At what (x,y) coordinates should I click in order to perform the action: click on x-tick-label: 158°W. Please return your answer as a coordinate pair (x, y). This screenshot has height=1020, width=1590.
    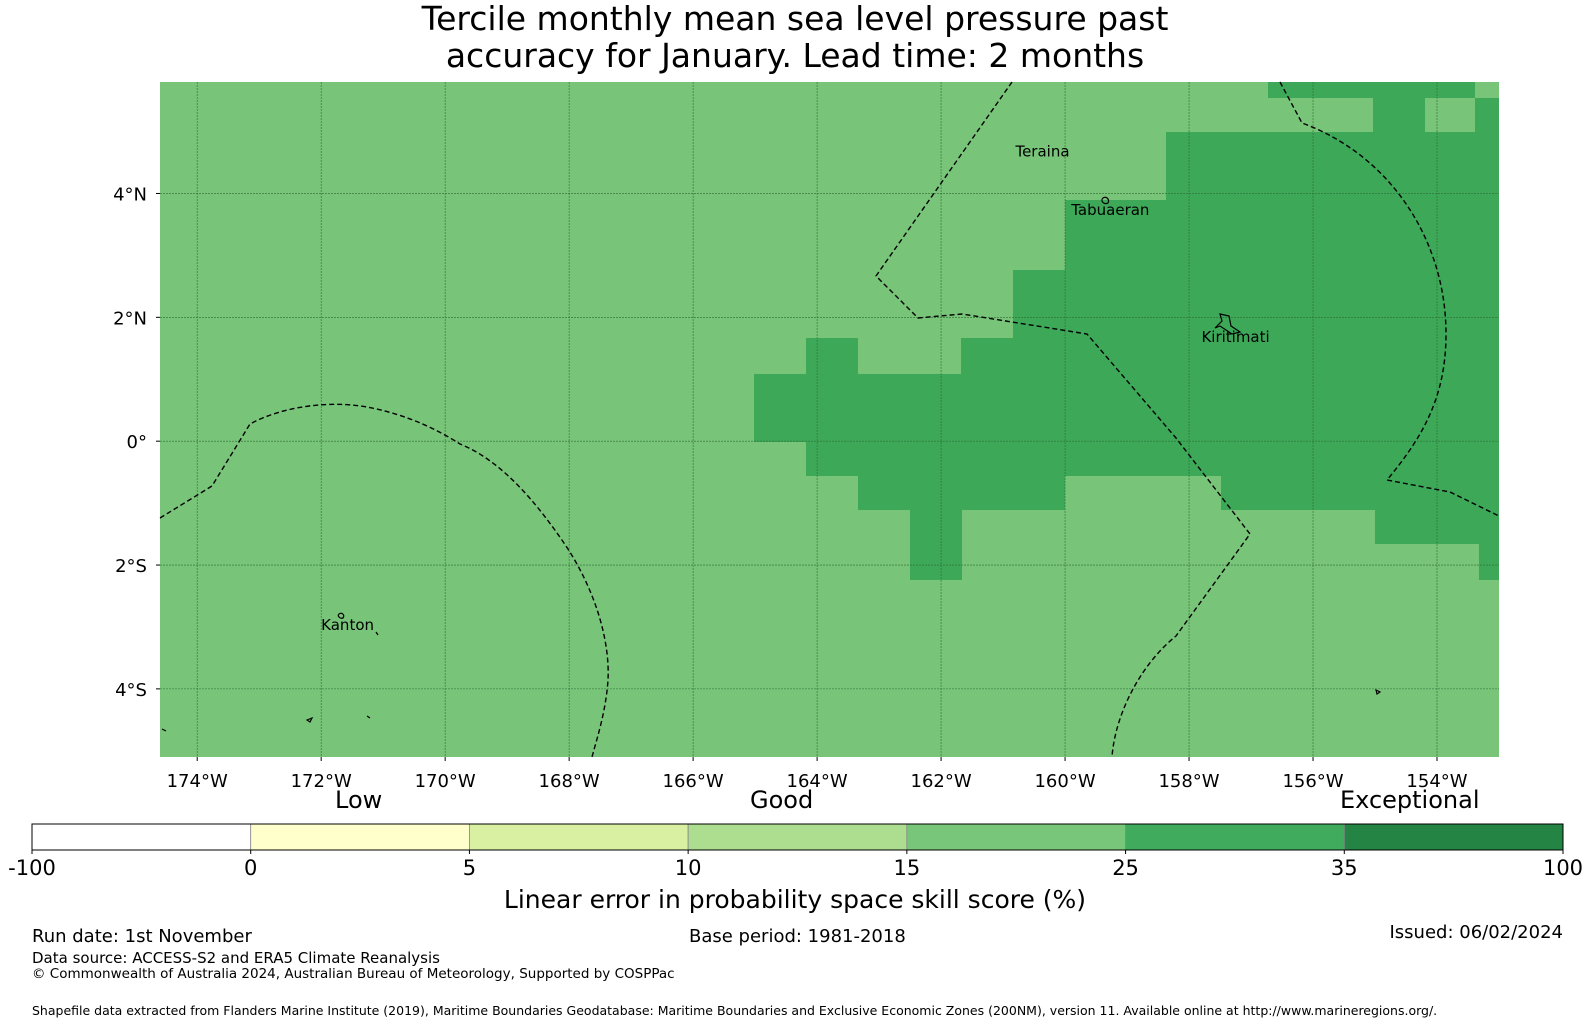
    Looking at the image, I should click on (1188, 781).